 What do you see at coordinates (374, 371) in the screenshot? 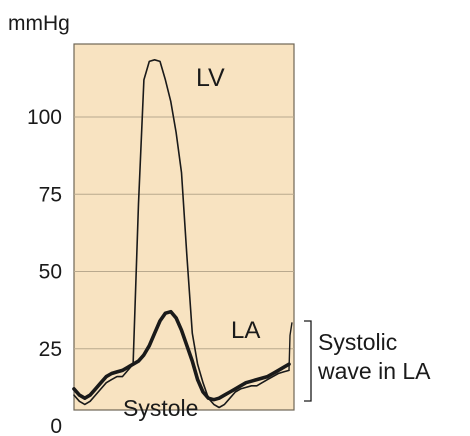
I see `systolic-wave-label-line2: wave in LA` at bounding box center [374, 371].